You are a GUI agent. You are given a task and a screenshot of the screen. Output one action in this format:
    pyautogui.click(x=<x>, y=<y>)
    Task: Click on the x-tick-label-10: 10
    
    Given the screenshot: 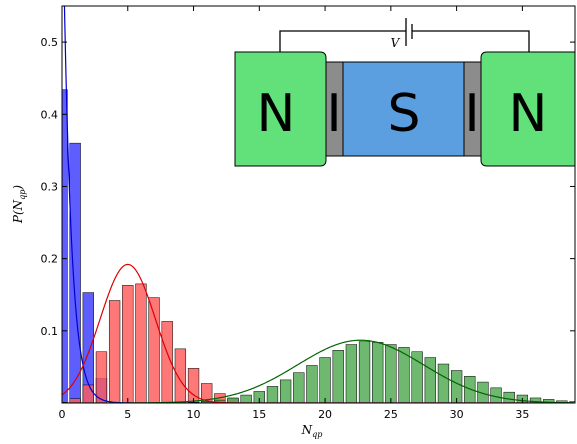 What is the action you would take?
    pyautogui.click(x=194, y=414)
    